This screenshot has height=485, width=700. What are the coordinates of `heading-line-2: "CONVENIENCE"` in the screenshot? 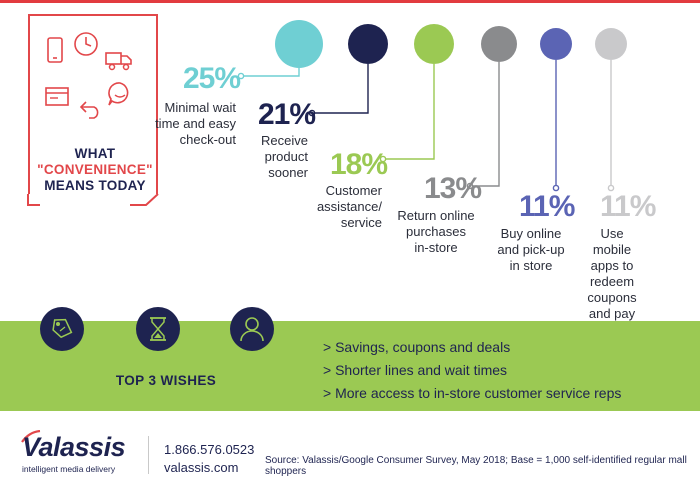 It's located at (95, 169).